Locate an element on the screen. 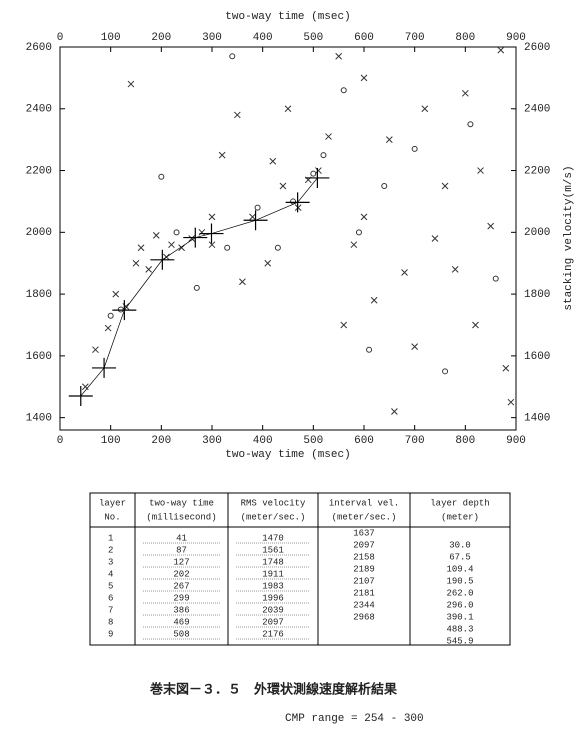 The height and width of the screenshot is (754, 584). cmp-range: CMP range = 254 - 300 is located at coordinates (354, 719).